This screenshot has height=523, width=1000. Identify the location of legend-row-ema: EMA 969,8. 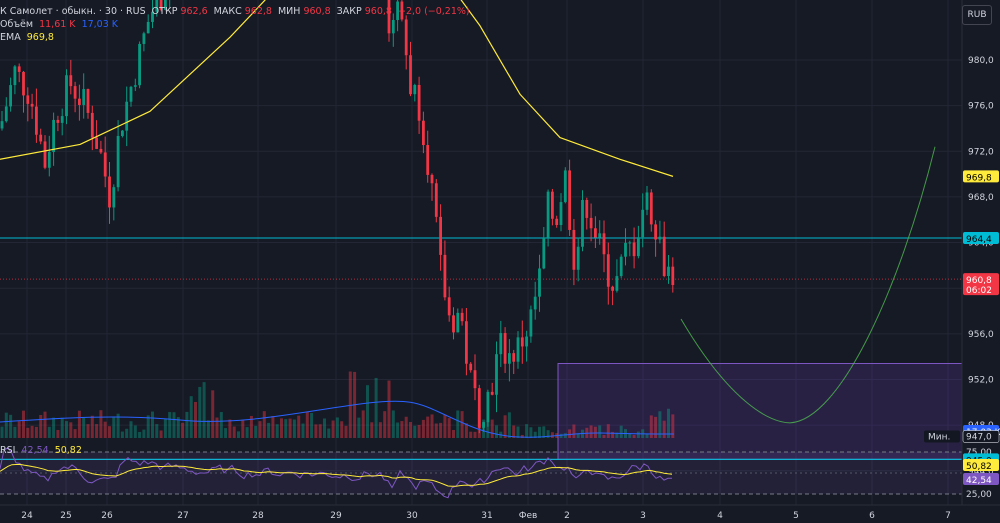
(28, 38).